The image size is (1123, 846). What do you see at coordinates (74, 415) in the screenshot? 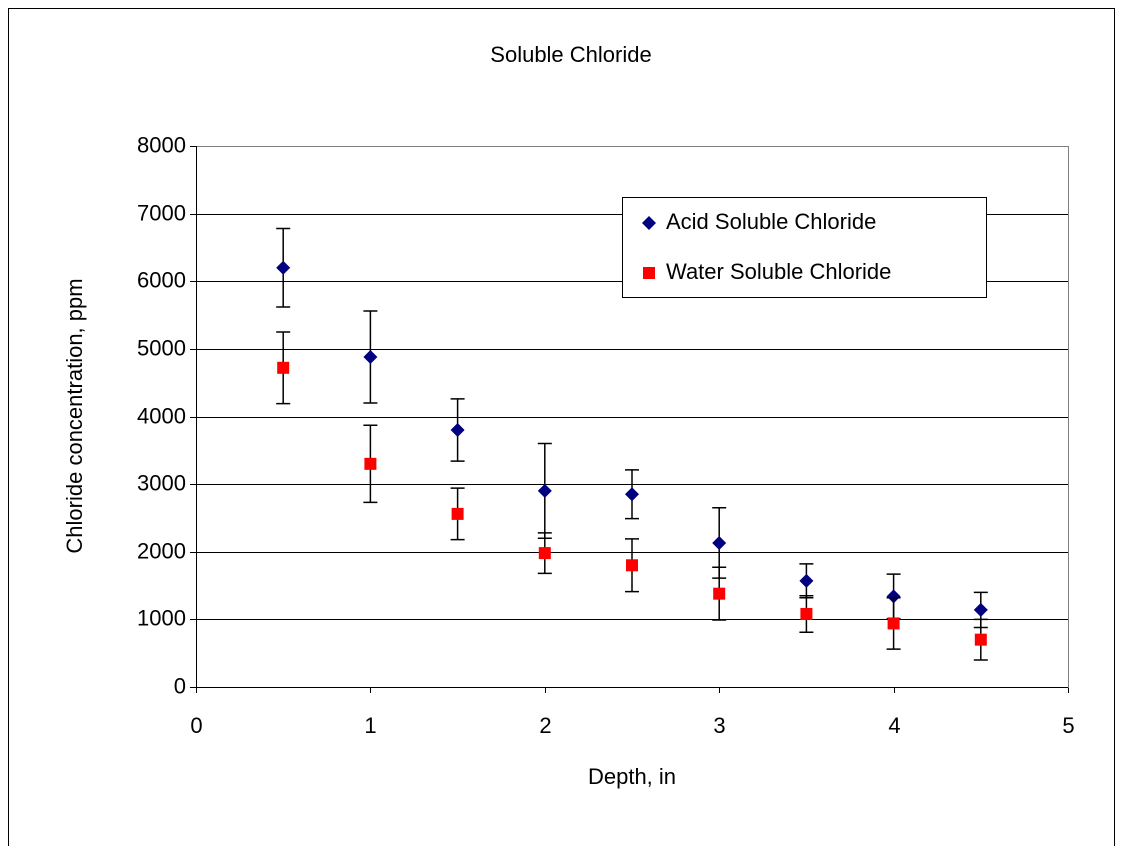
I see `y-axis-label: Chloride concentration, ppm` at bounding box center [74, 415].